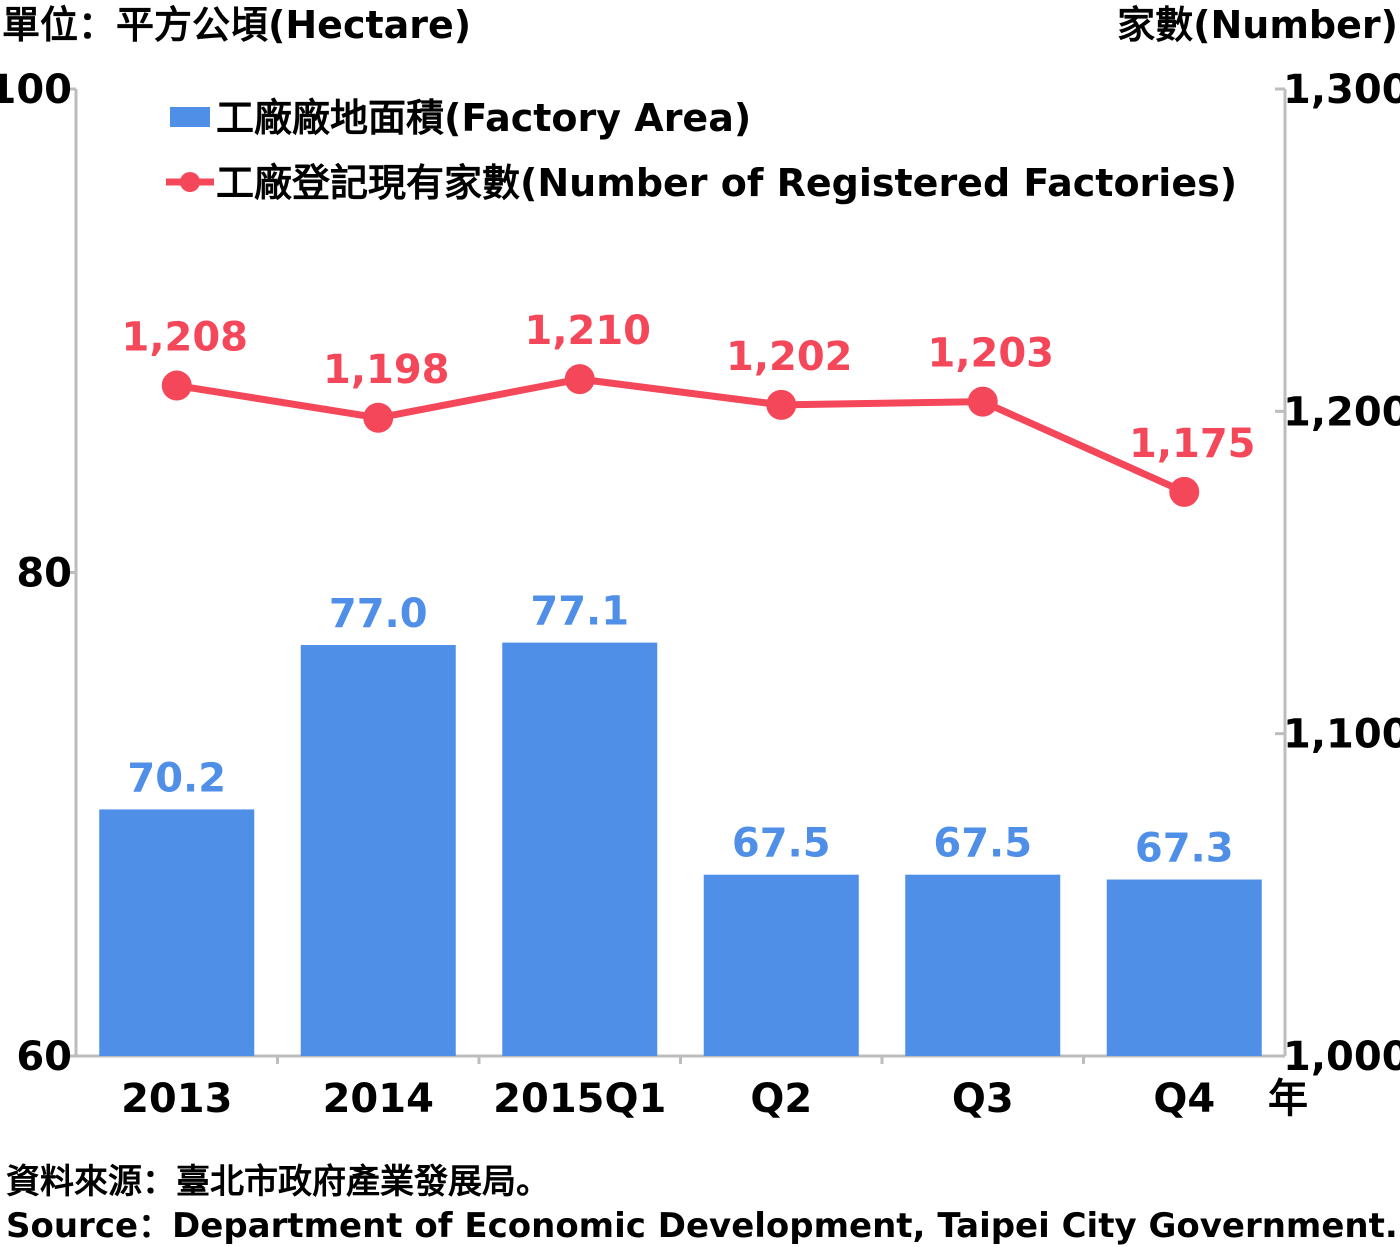 The width and height of the screenshot is (1400, 1247). What do you see at coordinates (1341, 735) in the screenshot?
I see `right-tick-label: 1,100` at bounding box center [1341, 735].